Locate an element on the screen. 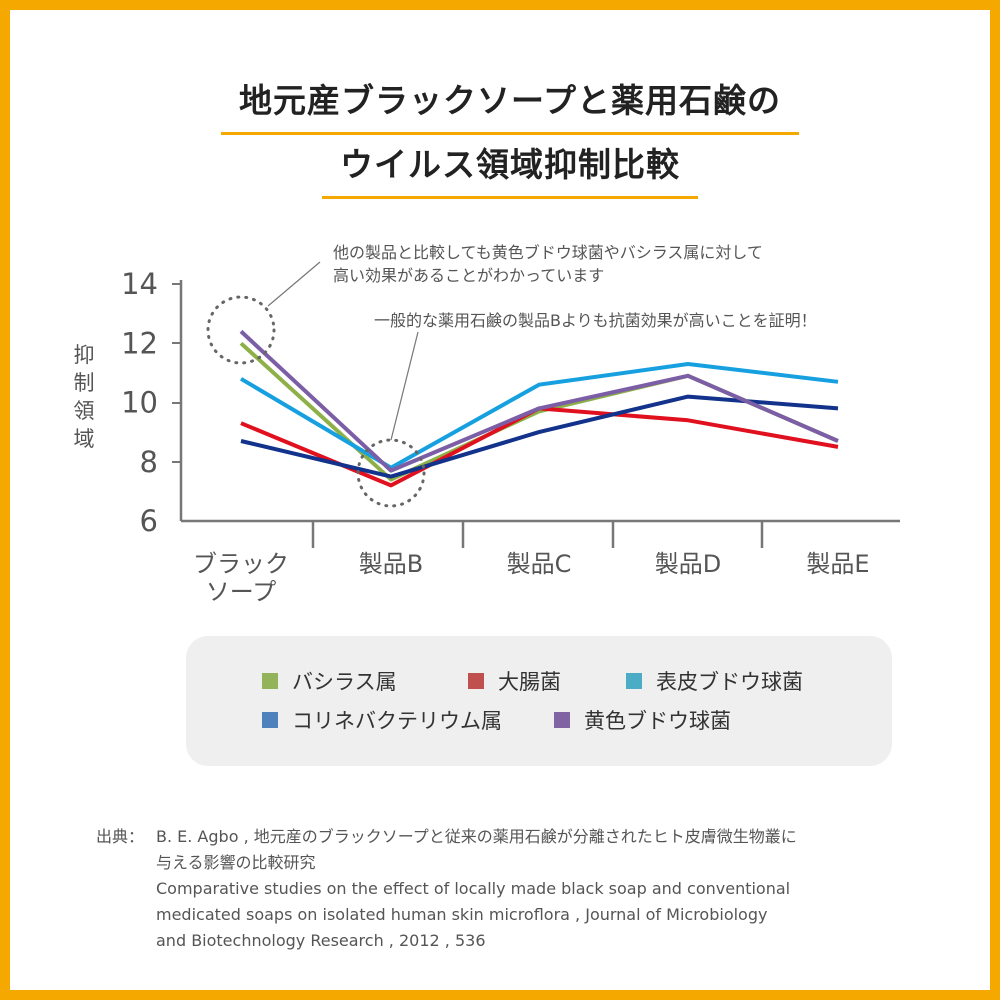 Image resolution: width=1000 pixels, height=1000 pixels. title-line-2: ウイルス領域抑制比較 is located at coordinates (505, 168).